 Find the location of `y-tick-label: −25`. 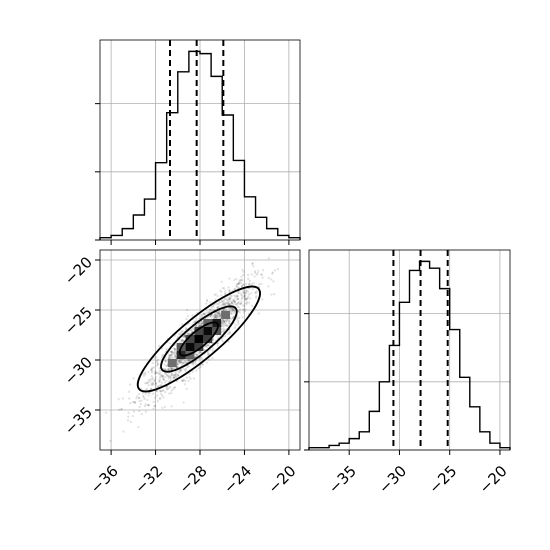

y-tick-label: −25 is located at coordinates (78, 320).